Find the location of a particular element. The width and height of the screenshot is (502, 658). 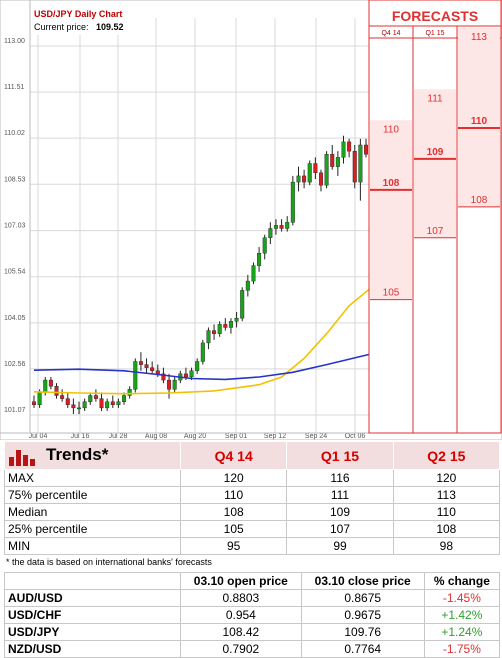

current-price-value: 109.52 is located at coordinates (110, 27).